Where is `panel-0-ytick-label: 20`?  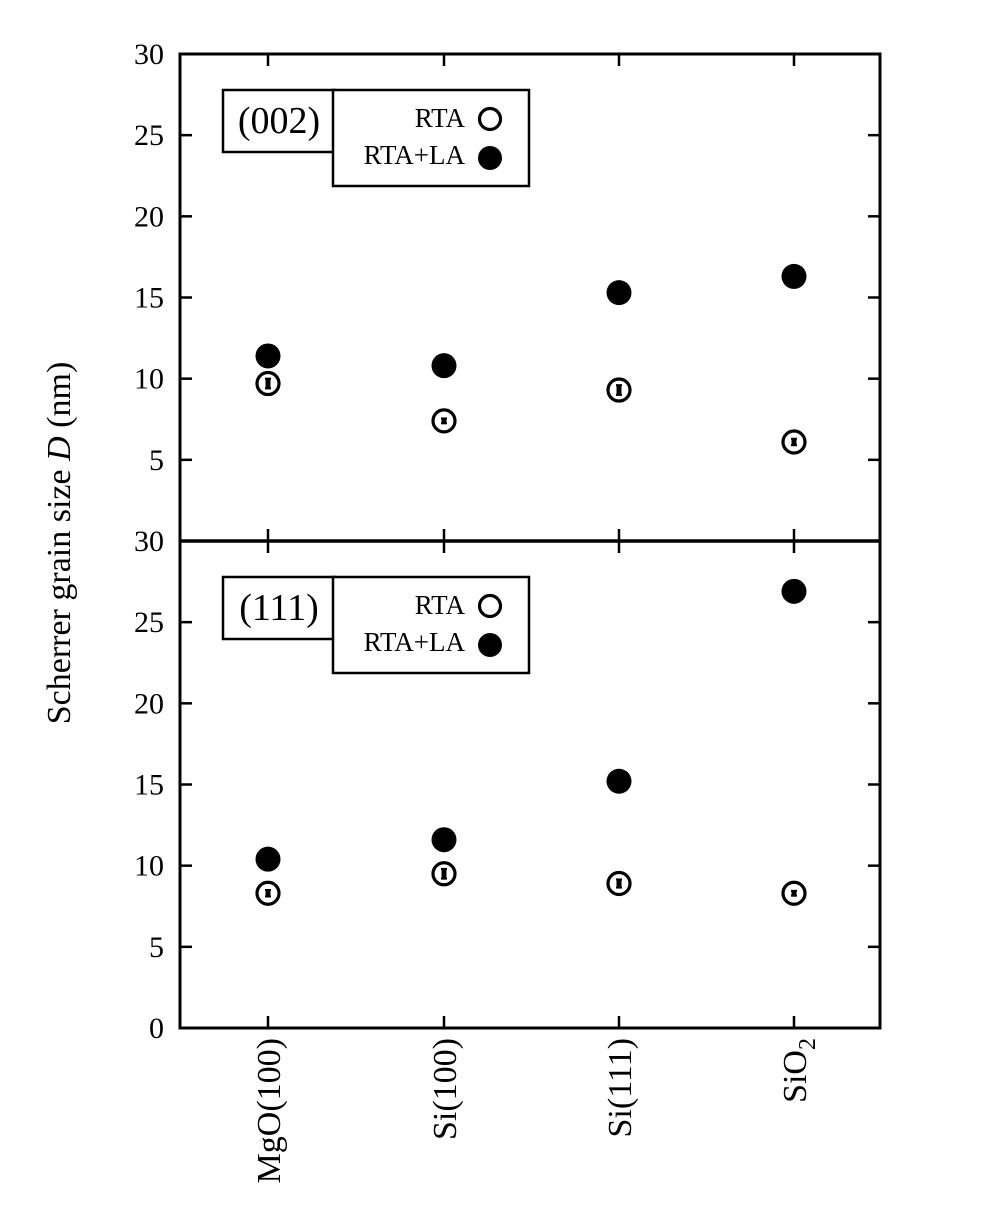
panel-0-ytick-label: 20 is located at coordinates (149, 216).